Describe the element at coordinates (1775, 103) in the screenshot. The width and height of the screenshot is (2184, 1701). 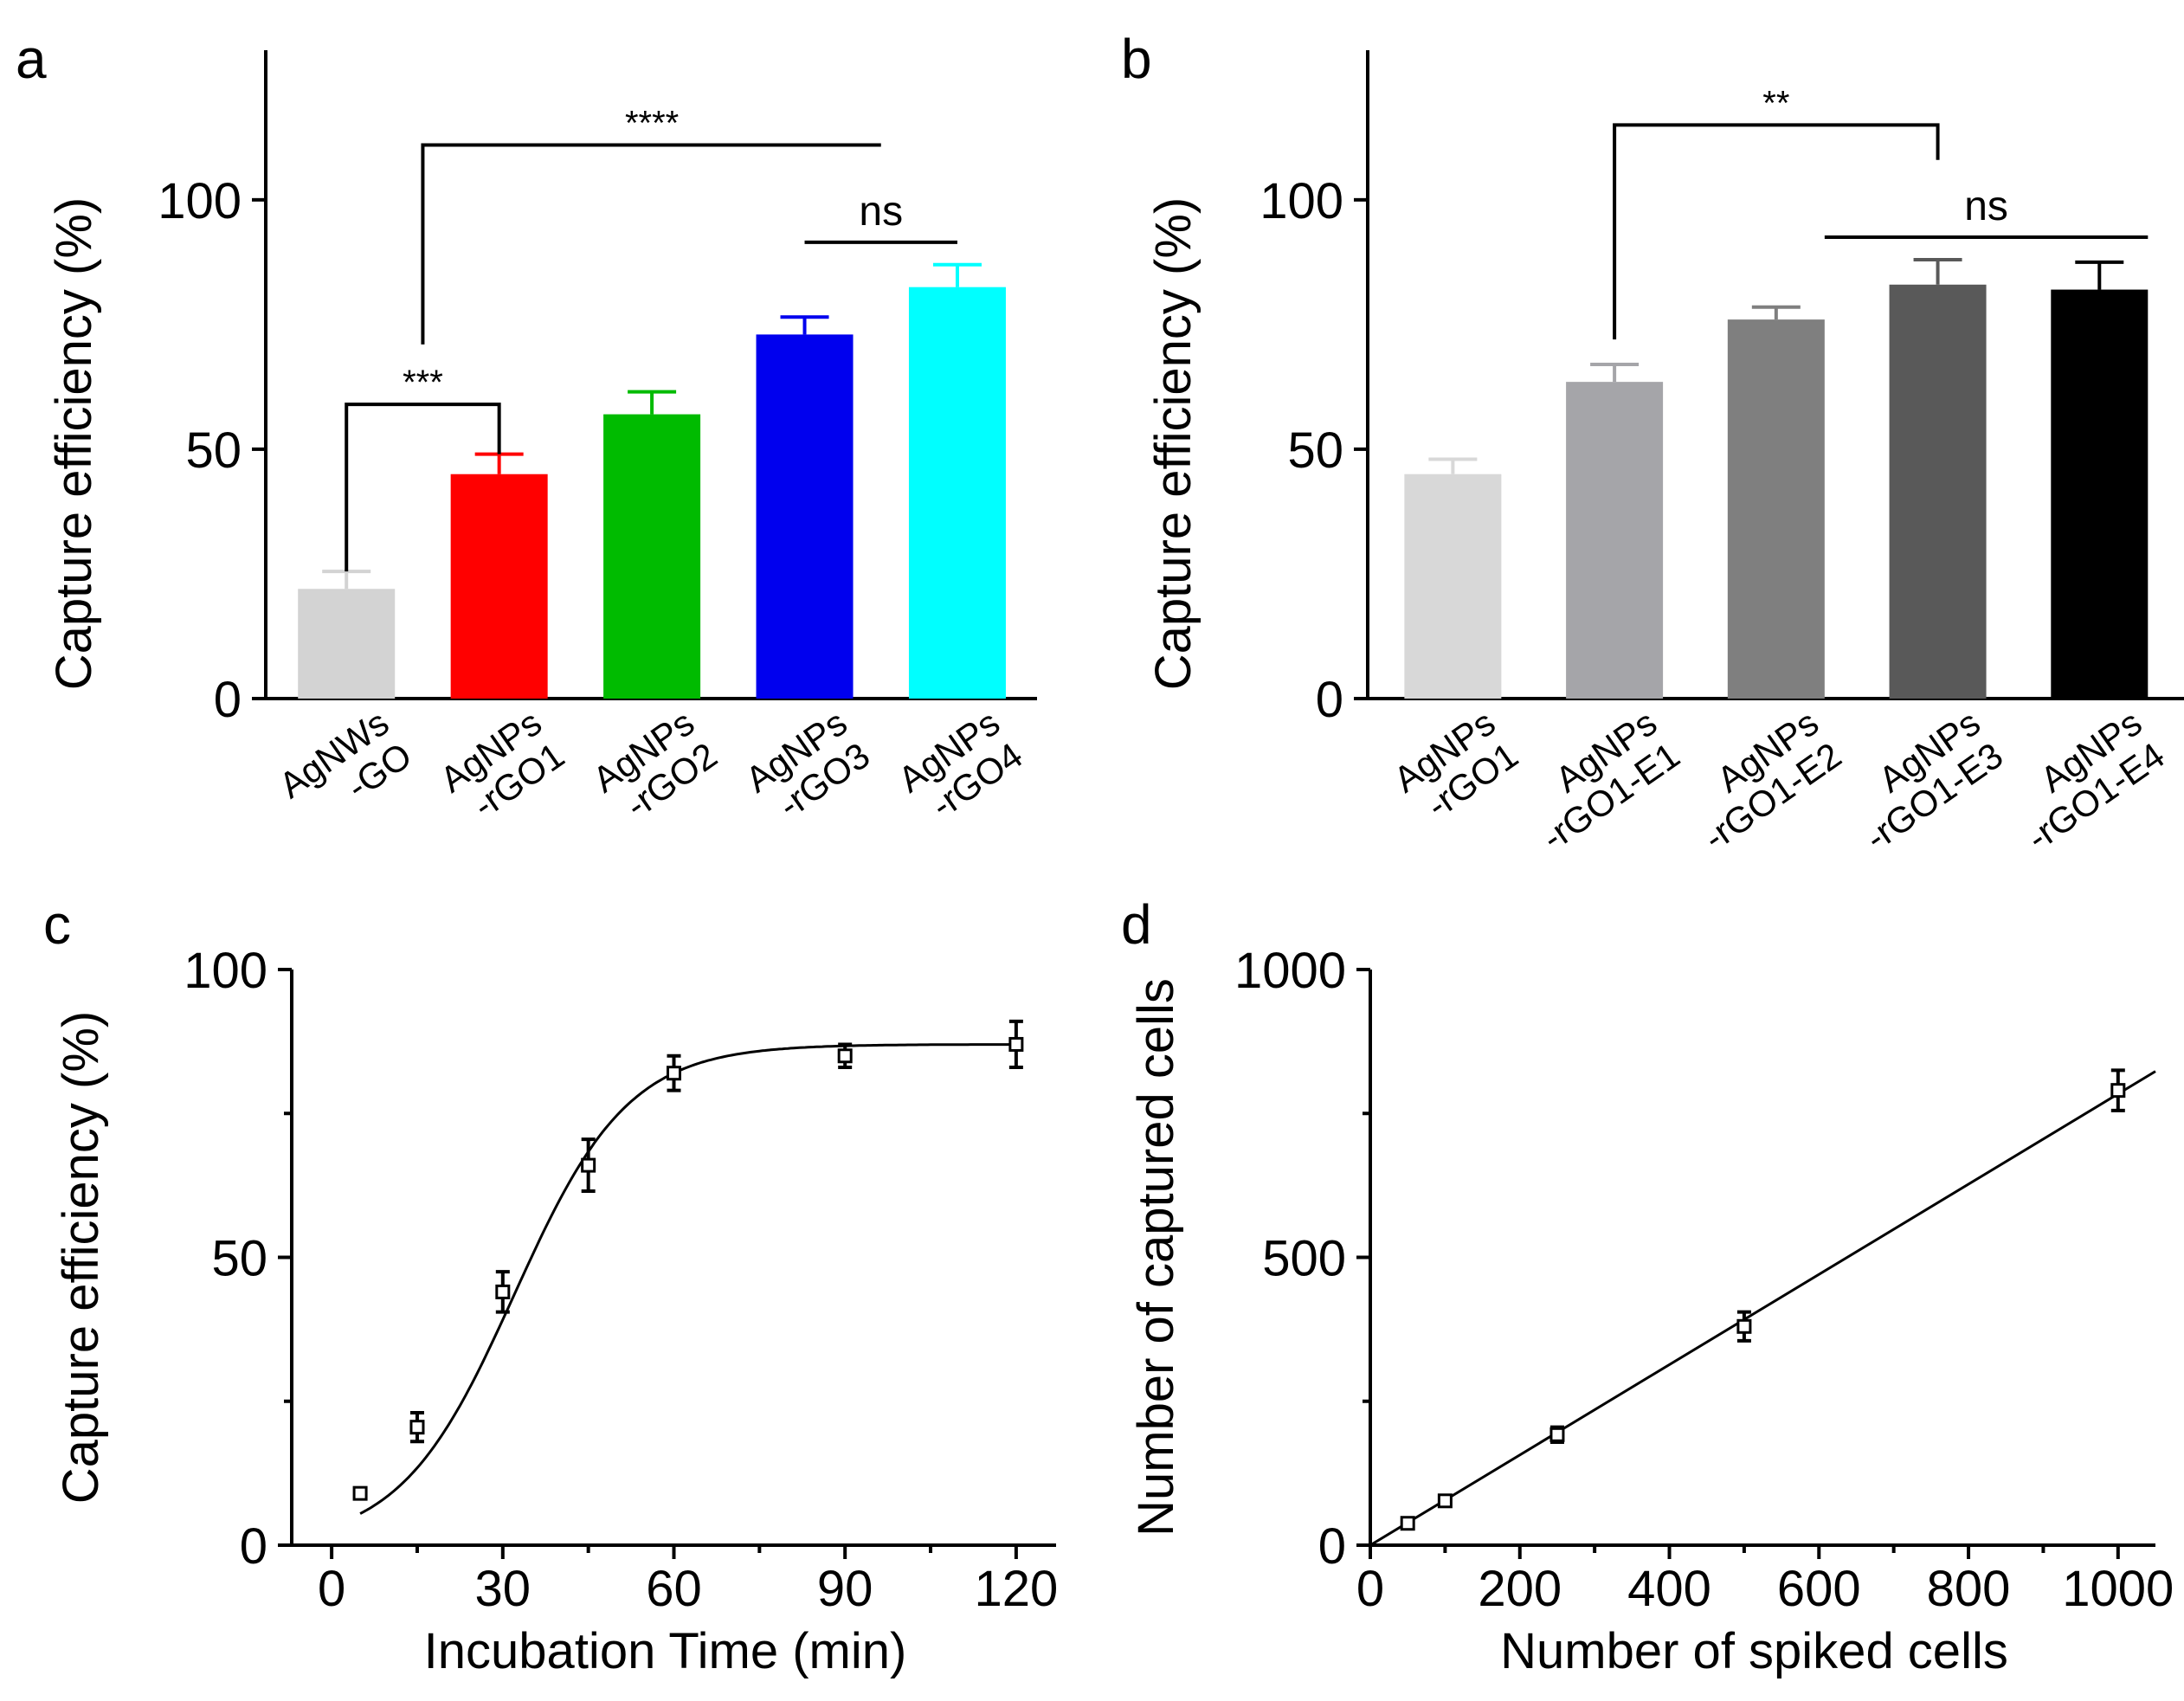
I see `significance-label: **` at that location.